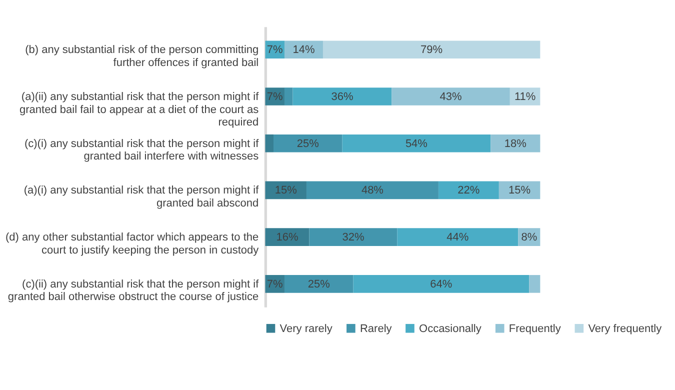  Describe the element at coordinates (525, 97) in the screenshot. I see `data-label: 11%` at that location.